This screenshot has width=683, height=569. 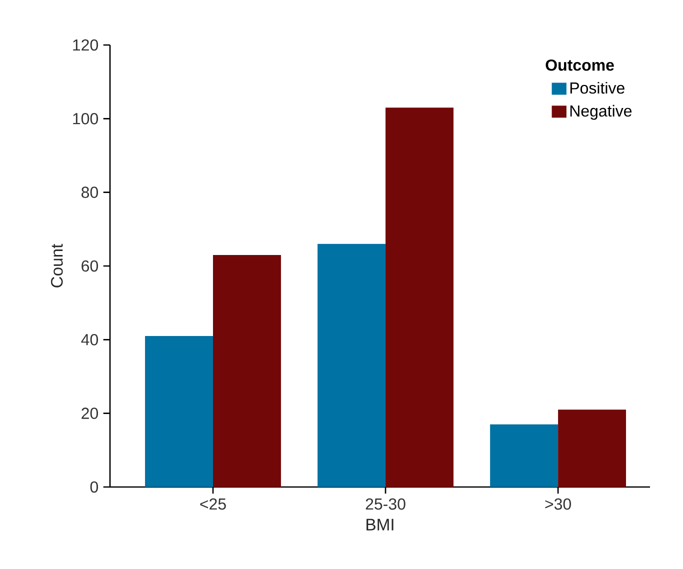 What do you see at coordinates (386, 504) in the screenshot?
I see `x-tick-label: 25-30` at bounding box center [386, 504].